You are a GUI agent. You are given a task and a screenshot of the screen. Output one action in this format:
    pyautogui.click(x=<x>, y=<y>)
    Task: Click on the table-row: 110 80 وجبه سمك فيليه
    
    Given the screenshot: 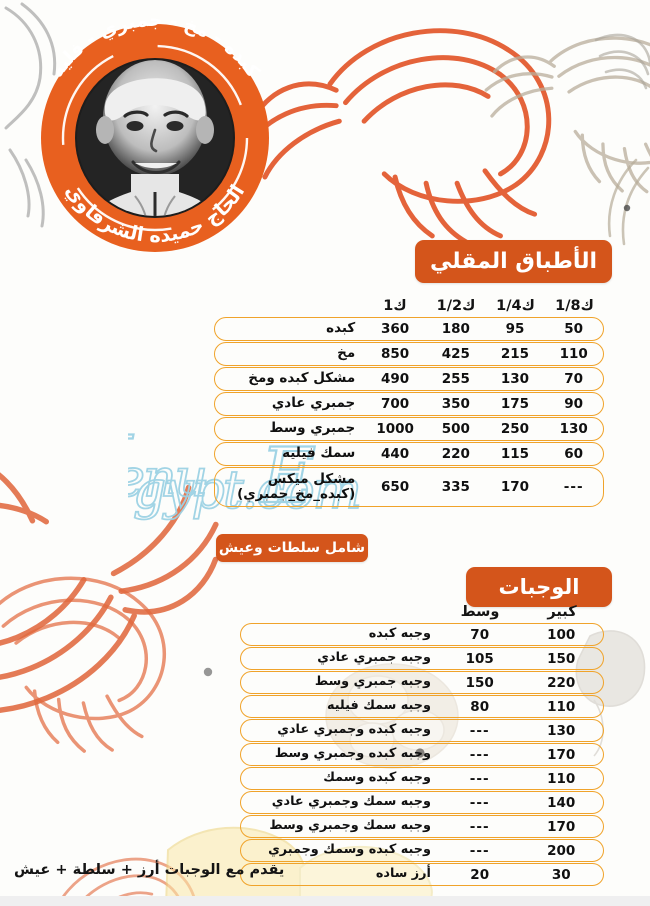 What is the action you would take?
    pyautogui.click(x=422, y=706)
    